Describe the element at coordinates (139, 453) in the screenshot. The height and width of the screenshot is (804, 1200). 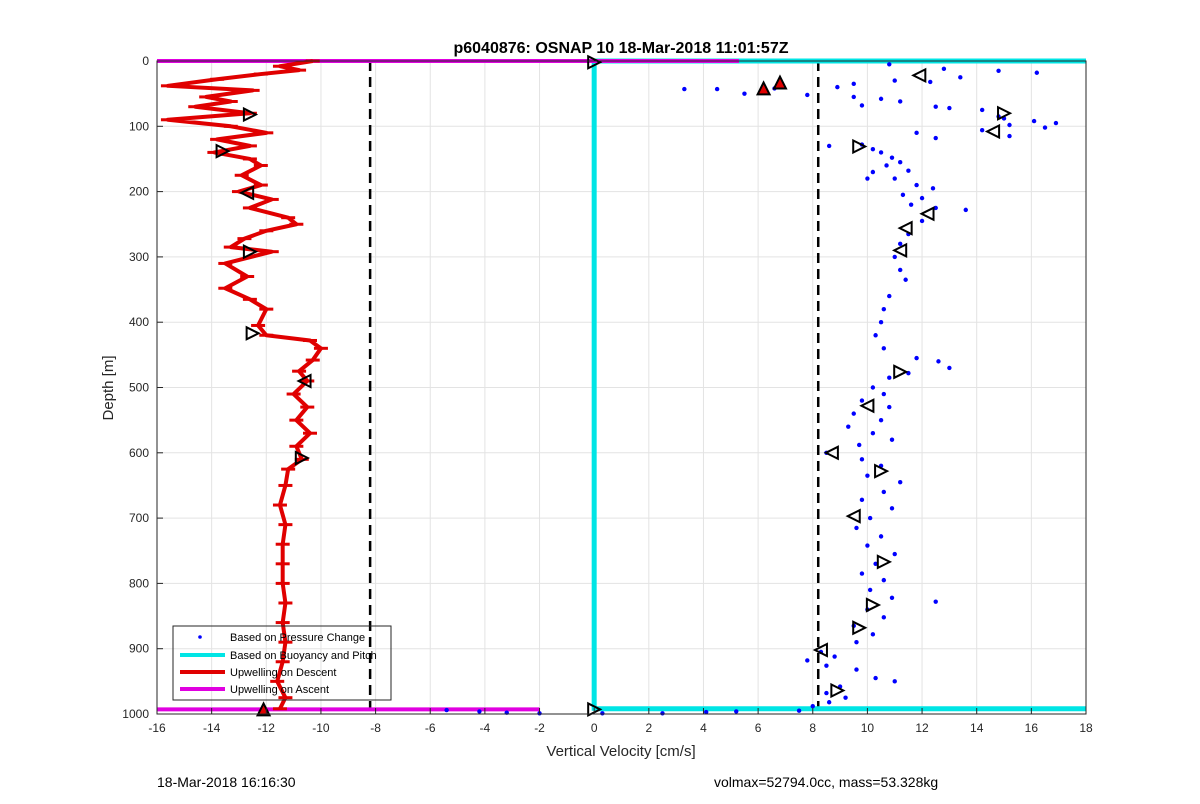
I see `y-tick-label: 600` at that location.